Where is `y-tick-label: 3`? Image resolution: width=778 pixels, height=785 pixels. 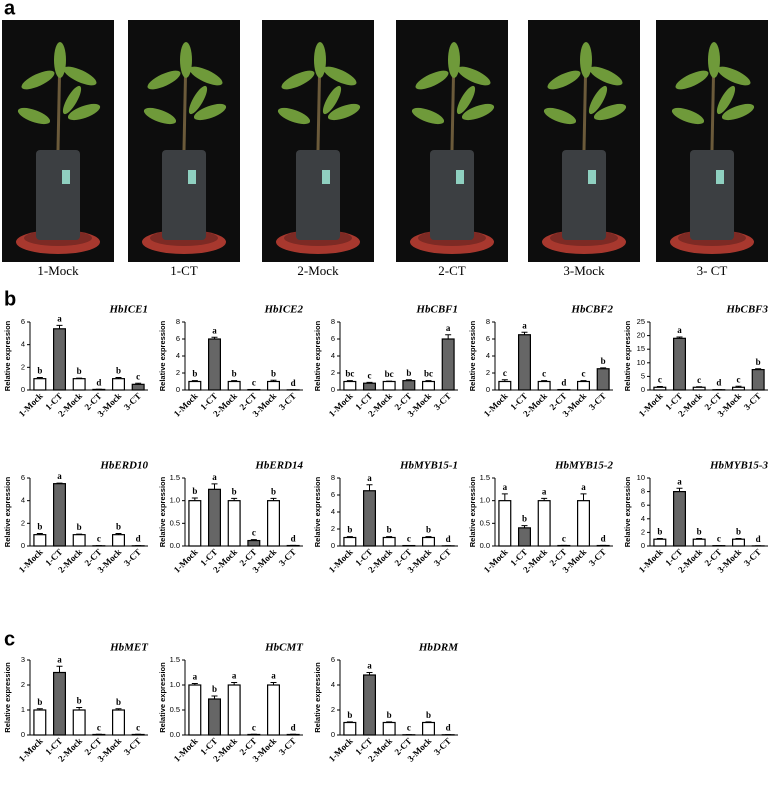
y-tick-label: 3 is located at coordinates (23, 659).